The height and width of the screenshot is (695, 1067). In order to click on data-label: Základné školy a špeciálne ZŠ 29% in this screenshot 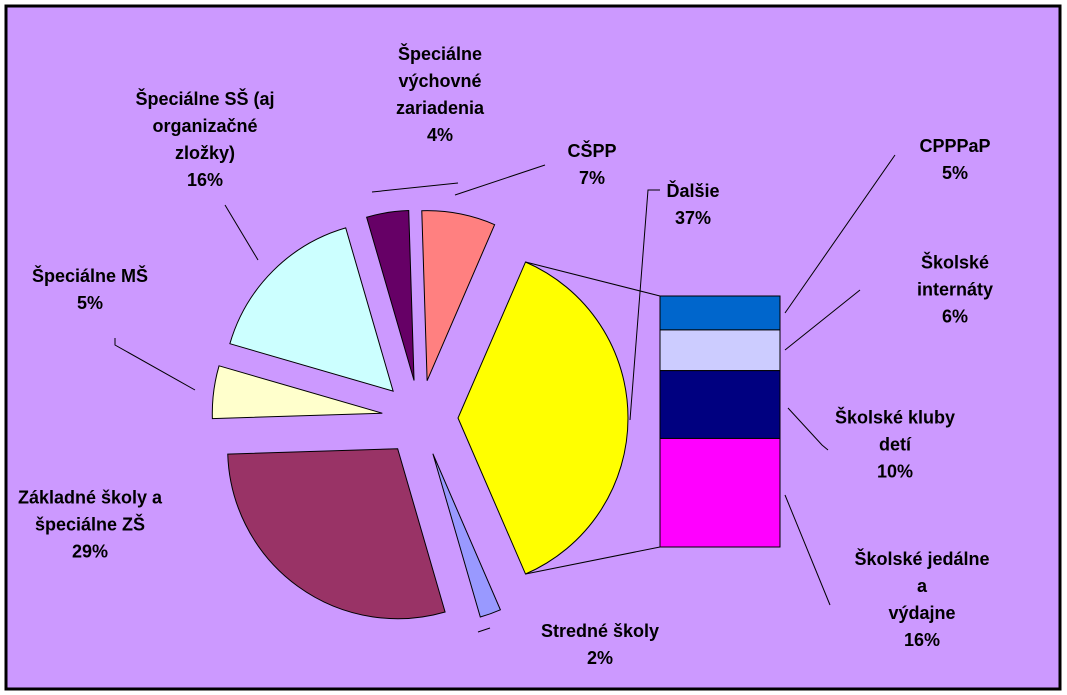, I will do `click(90, 525)`.